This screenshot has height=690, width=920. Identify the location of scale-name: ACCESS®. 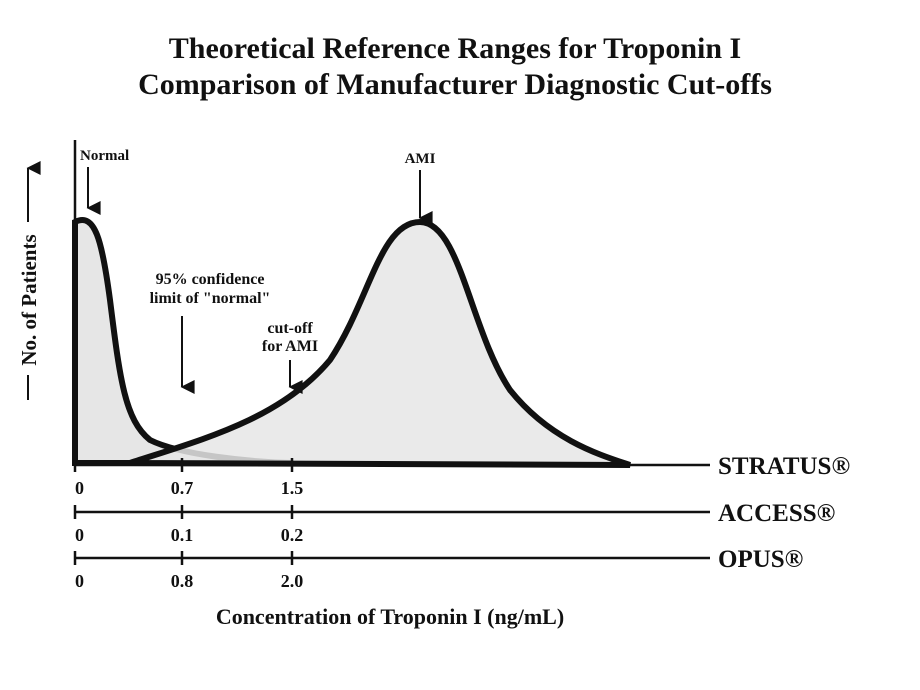
(776, 513).